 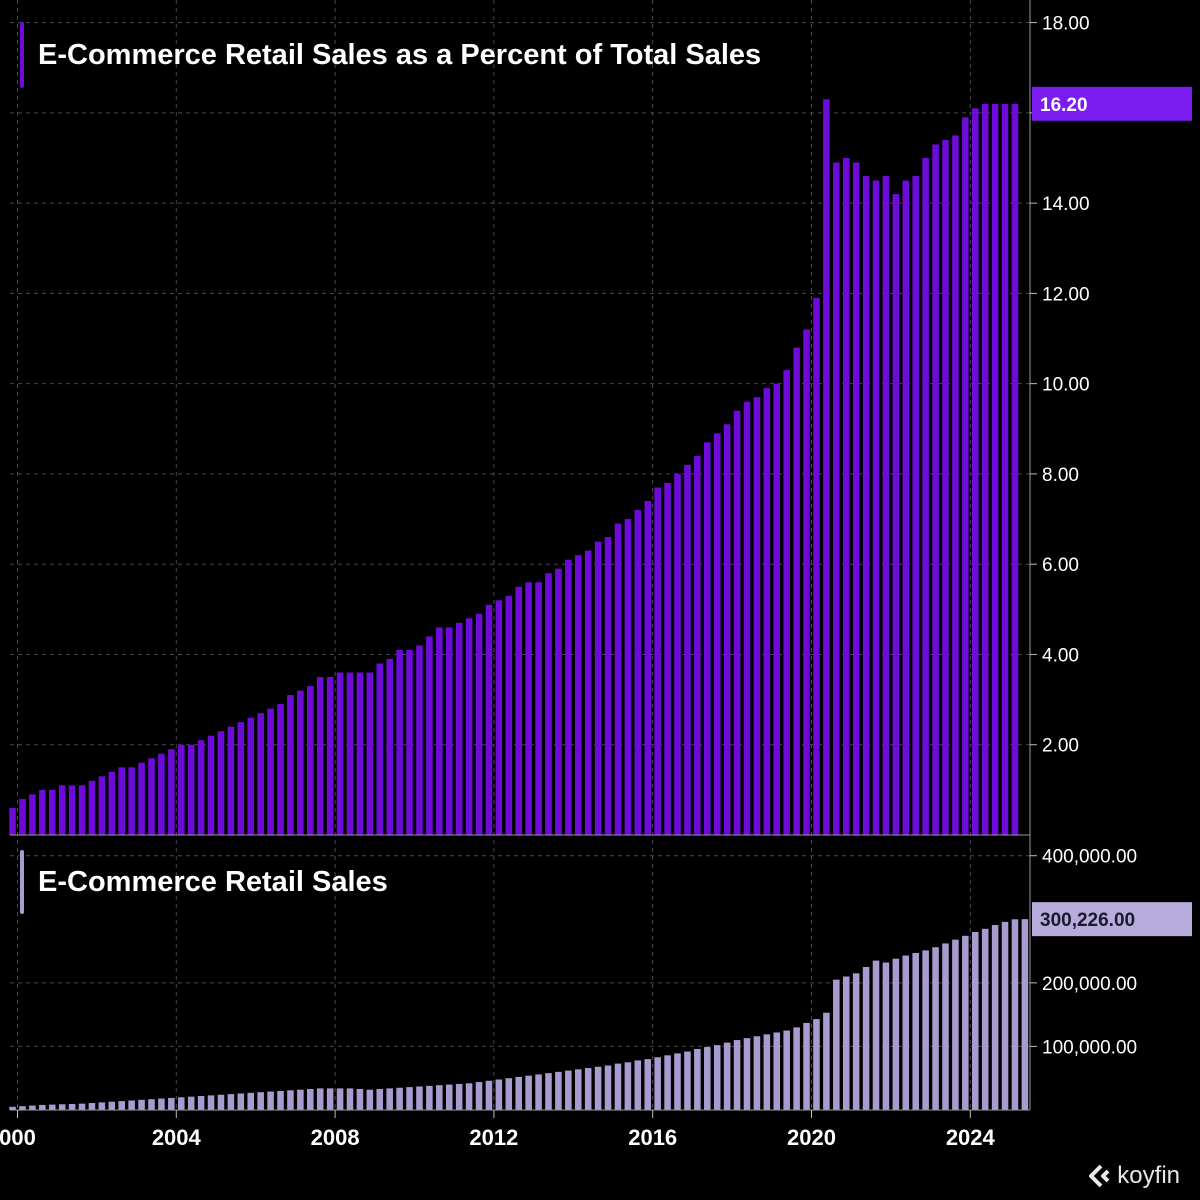 What do you see at coordinates (1060, 475) in the screenshot?
I see `y-tick-label: 8.00` at bounding box center [1060, 475].